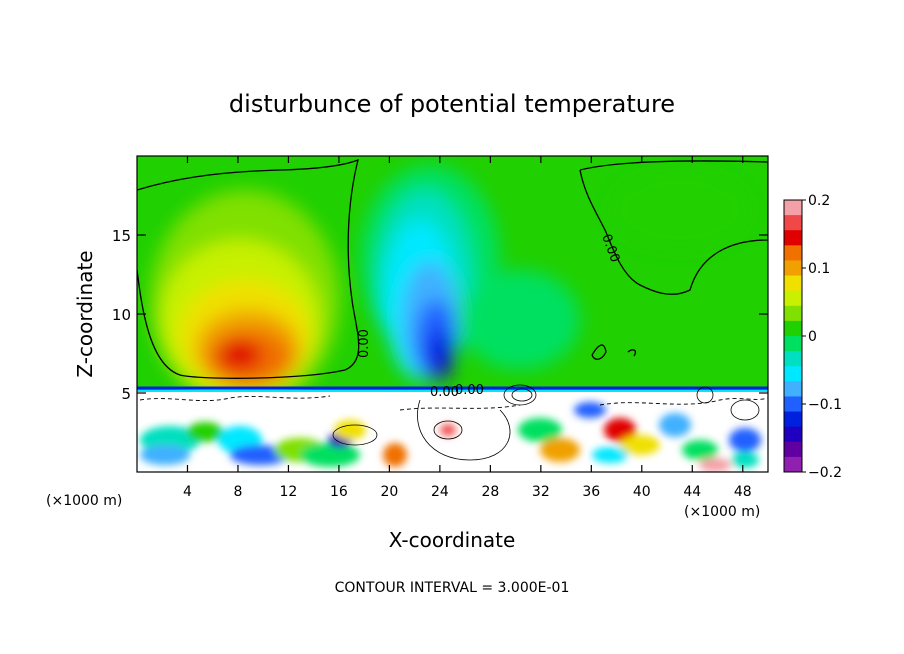  I want to click on x-tick-label-1: 8, so click(237, 492).